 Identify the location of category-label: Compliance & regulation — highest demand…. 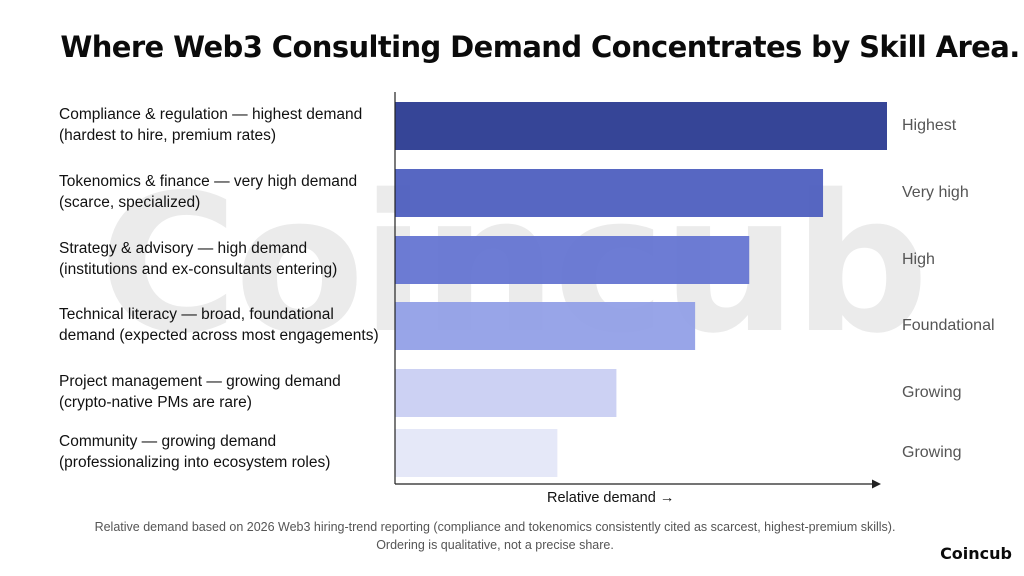
(224, 125).